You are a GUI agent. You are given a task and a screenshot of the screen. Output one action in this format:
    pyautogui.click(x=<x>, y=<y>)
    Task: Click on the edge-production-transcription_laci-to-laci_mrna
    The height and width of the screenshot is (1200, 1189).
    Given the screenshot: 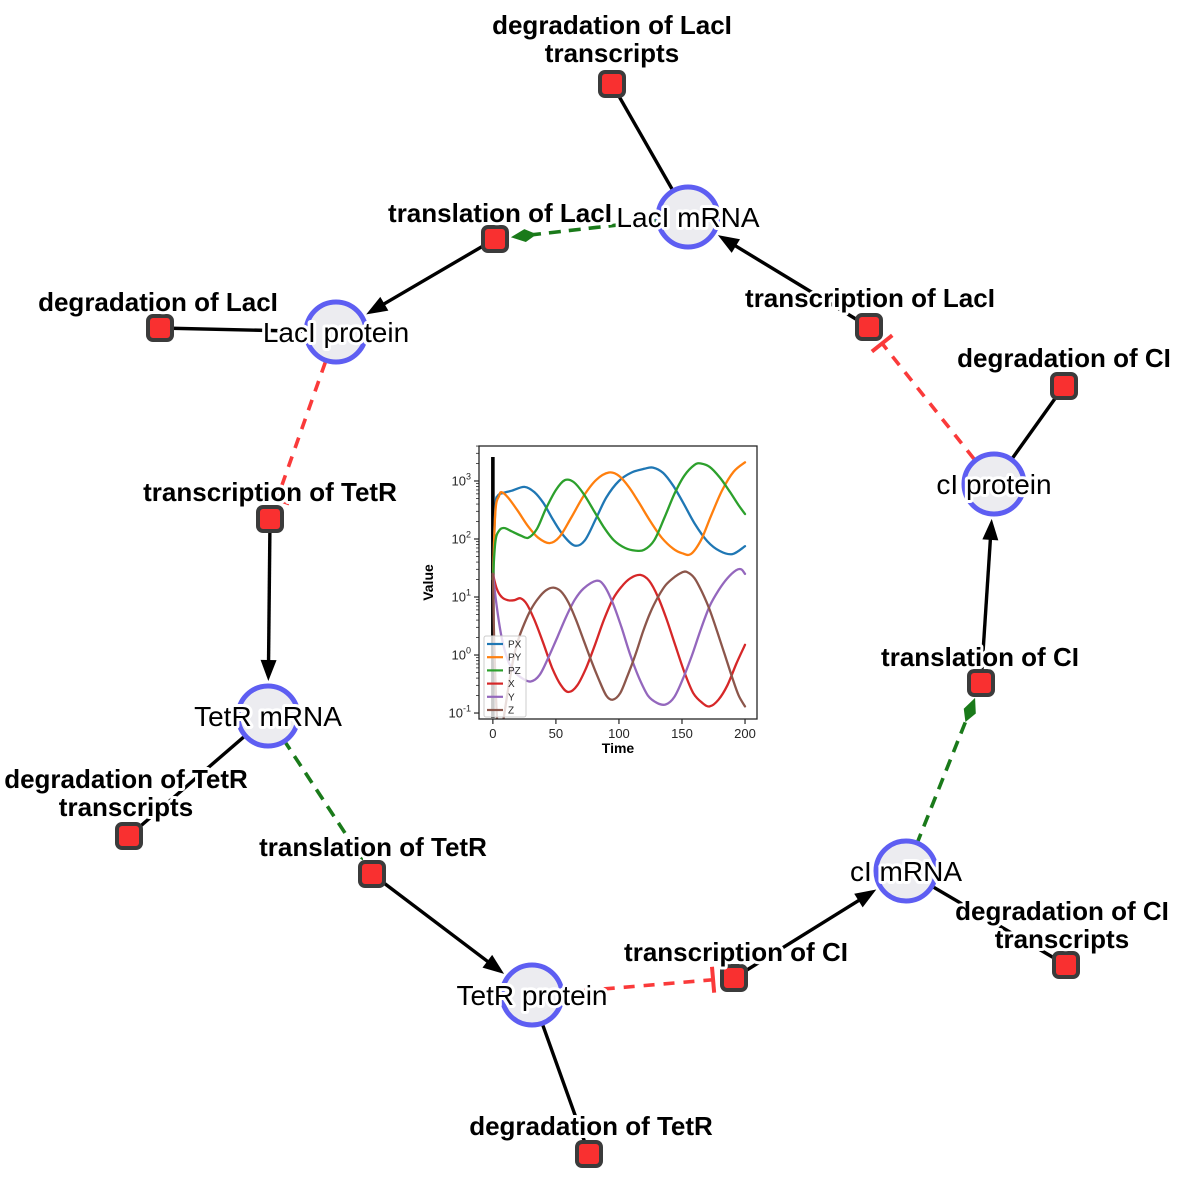 What is the action you would take?
    pyautogui.click(x=799, y=284)
    